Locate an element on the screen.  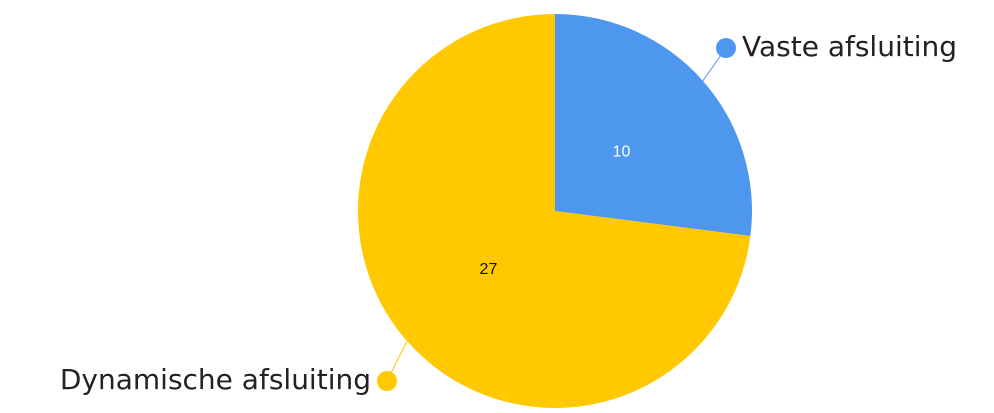
slice-value-vaste-afsluiting: 10 is located at coordinates (622, 152).